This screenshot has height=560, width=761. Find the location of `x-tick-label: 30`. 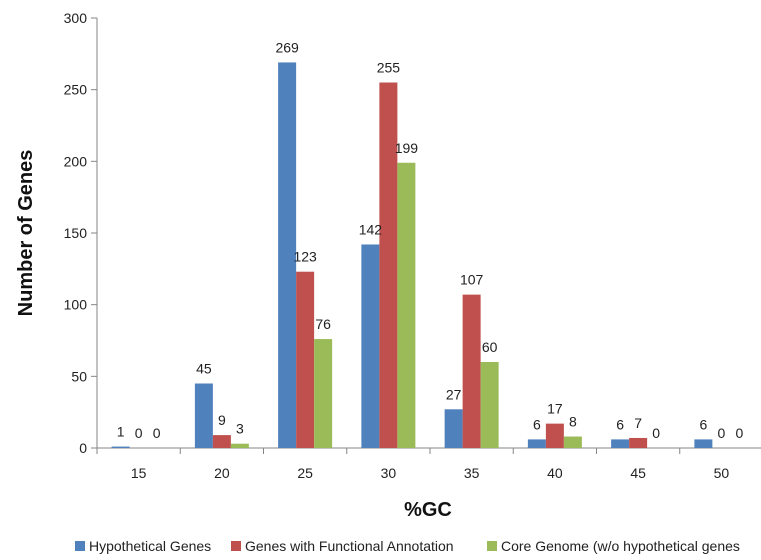

x-tick-label: 30 is located at coordinates (389, 473).